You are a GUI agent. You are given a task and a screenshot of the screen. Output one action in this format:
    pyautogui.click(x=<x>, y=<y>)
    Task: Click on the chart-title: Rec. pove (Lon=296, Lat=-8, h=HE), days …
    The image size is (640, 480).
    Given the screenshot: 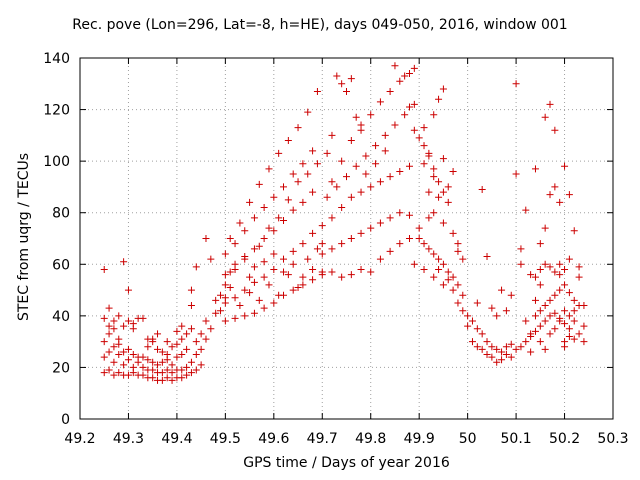 What is the action you would take?
    pyautogui.click(x=320, y=25)
    